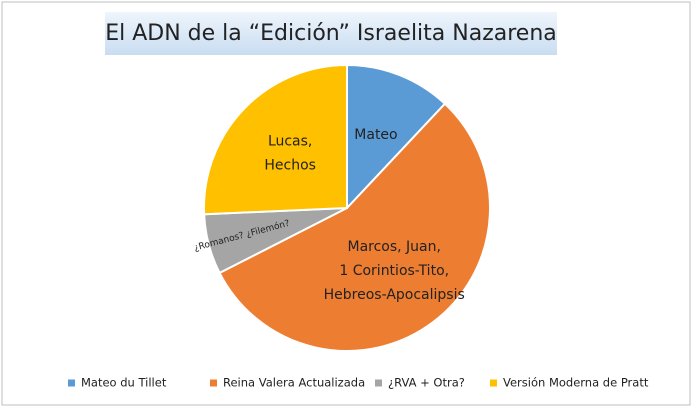 The width and height of the screenshot is (700, 417). What do you see at coordinates (393, 247) in the screenshot?
I see `slice-label: Marcos, Juan,` at bounding box center [393, 247].